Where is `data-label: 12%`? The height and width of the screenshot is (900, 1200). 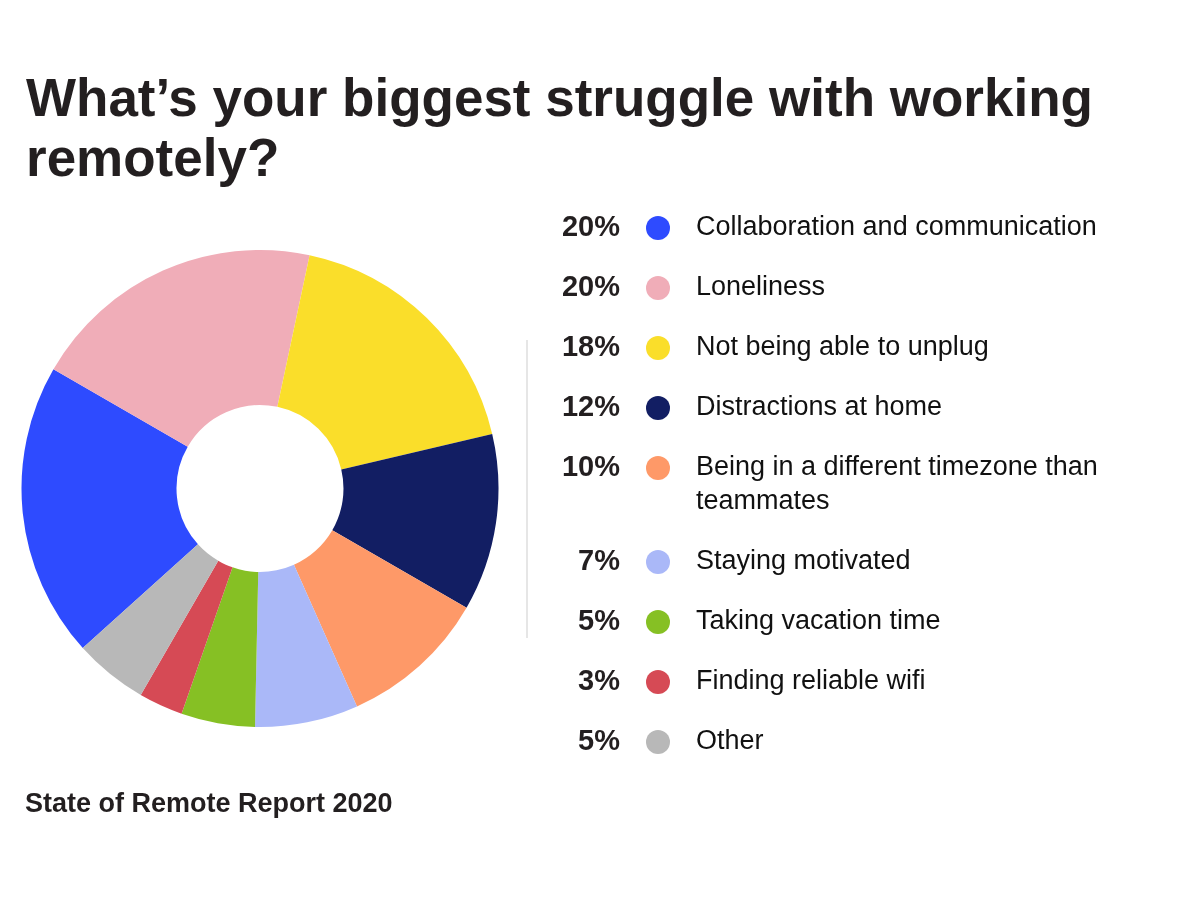
data-label: 12% is located at coordinates (591, 406).